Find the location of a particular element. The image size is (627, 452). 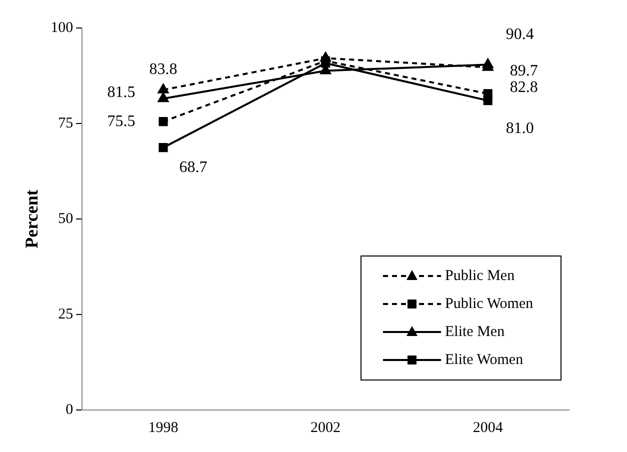

data-label: 82.8 is located at coordinates (524, 87).